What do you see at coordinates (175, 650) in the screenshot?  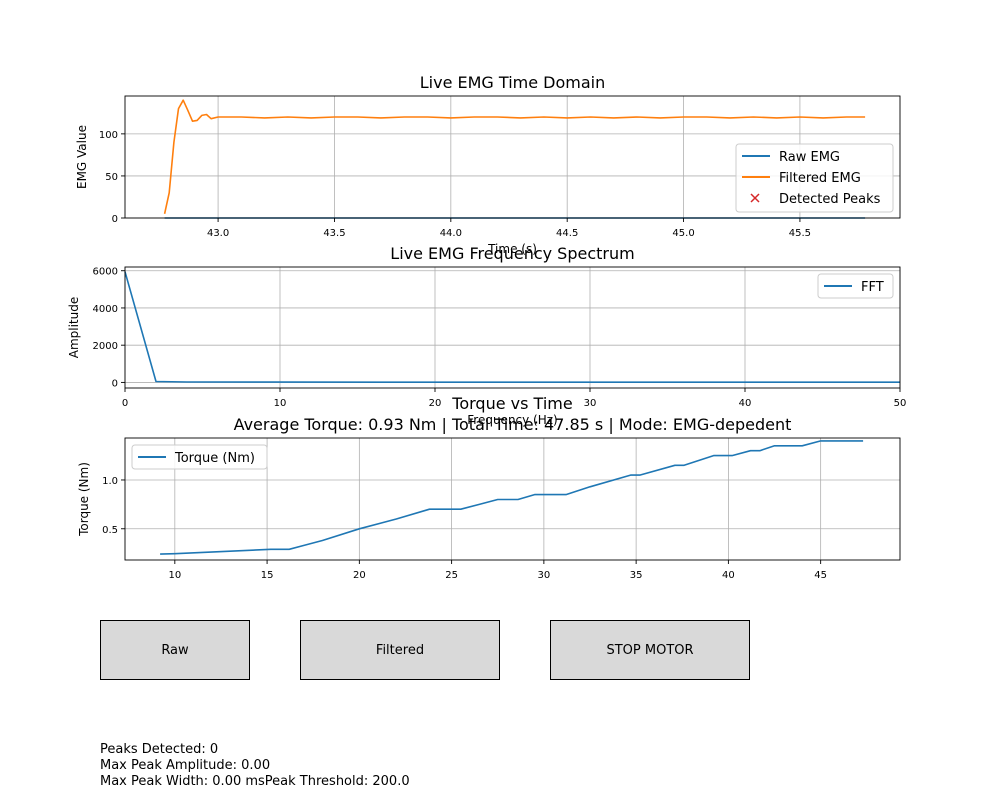 I see `raw-button: Raw` at bounding box center [175, 650].